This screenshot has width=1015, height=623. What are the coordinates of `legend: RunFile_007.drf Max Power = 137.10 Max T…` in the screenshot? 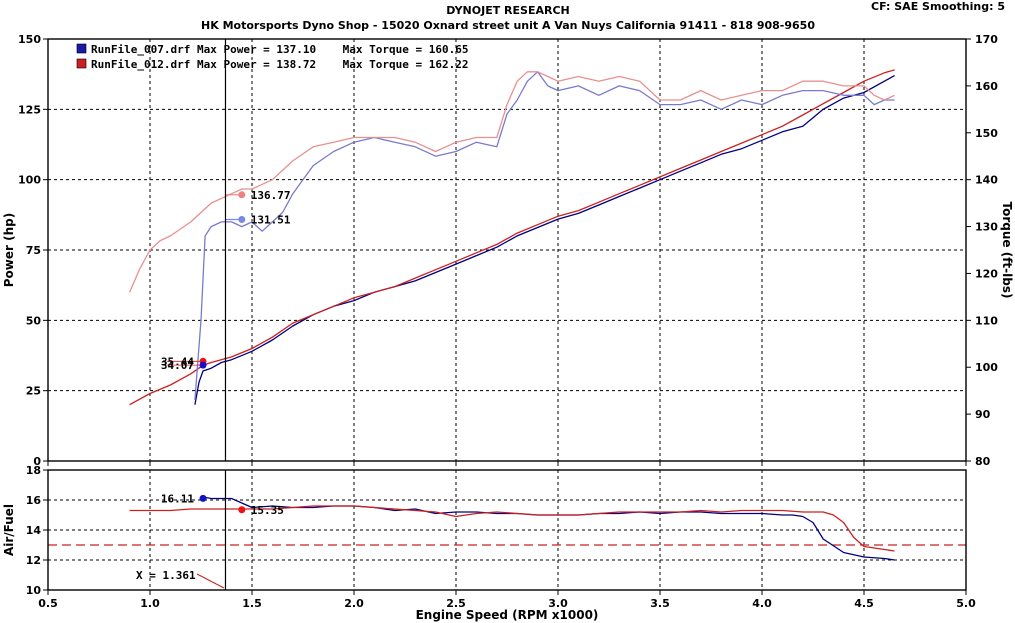 It's located at (272, 57).